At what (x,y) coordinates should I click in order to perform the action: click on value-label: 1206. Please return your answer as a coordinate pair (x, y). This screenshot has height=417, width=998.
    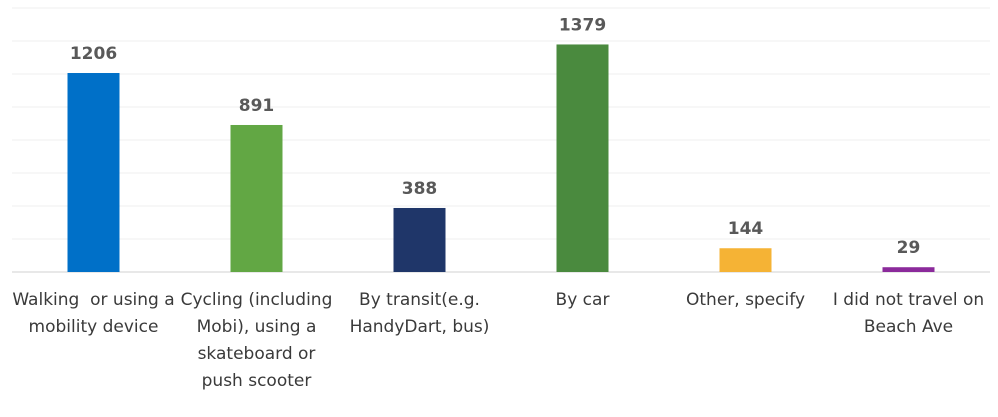
    Looking at the image, I should click on (93, 54).